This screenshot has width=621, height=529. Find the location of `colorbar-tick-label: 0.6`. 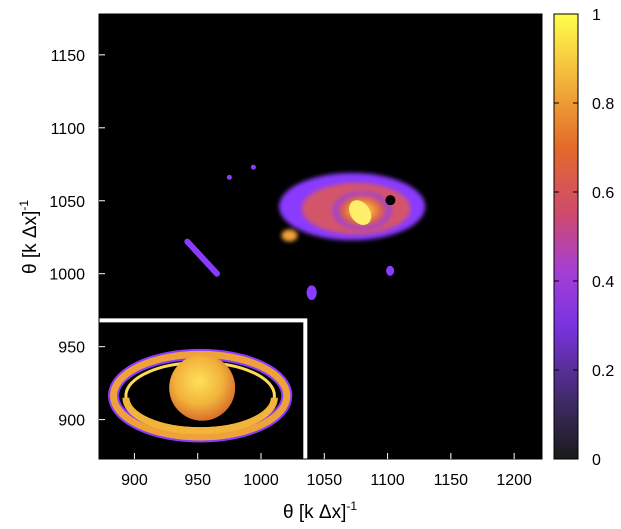

colorbar-tick-label: 0.6 is located at coordinates (603, 193).